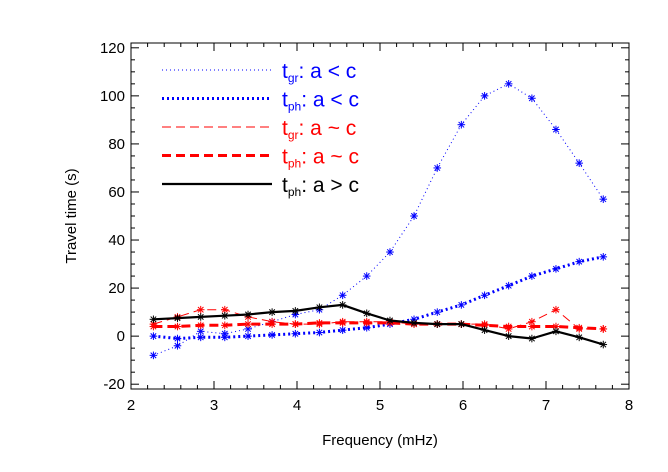  Describe the element at coordinates (116, 288) in the screenshot. I see `y-tick-label: 20` at that location.